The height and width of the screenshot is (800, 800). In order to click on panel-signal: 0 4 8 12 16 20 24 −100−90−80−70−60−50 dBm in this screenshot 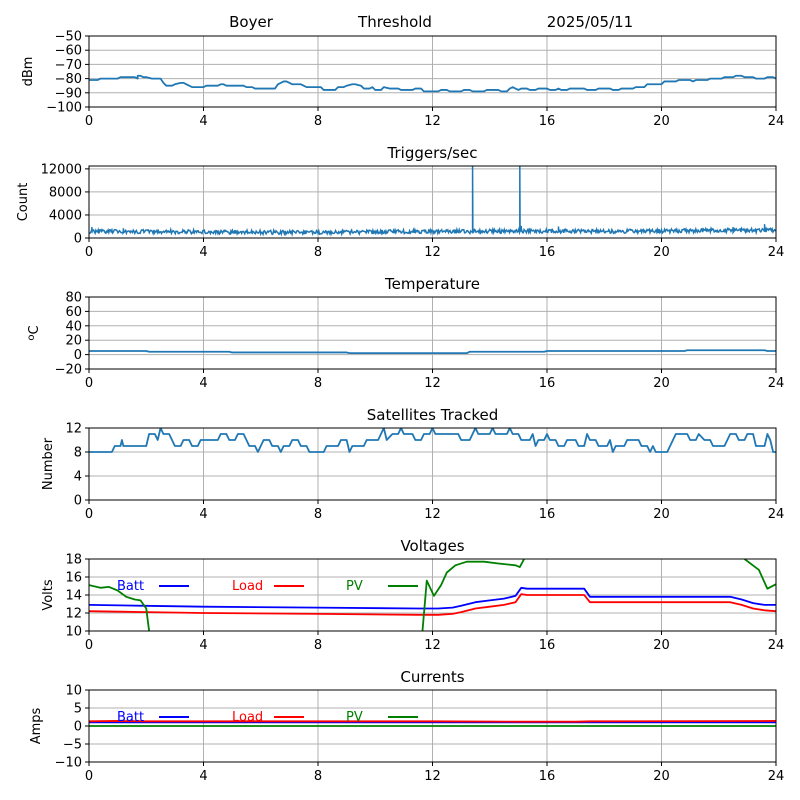, I will do `click(402, 80)`.